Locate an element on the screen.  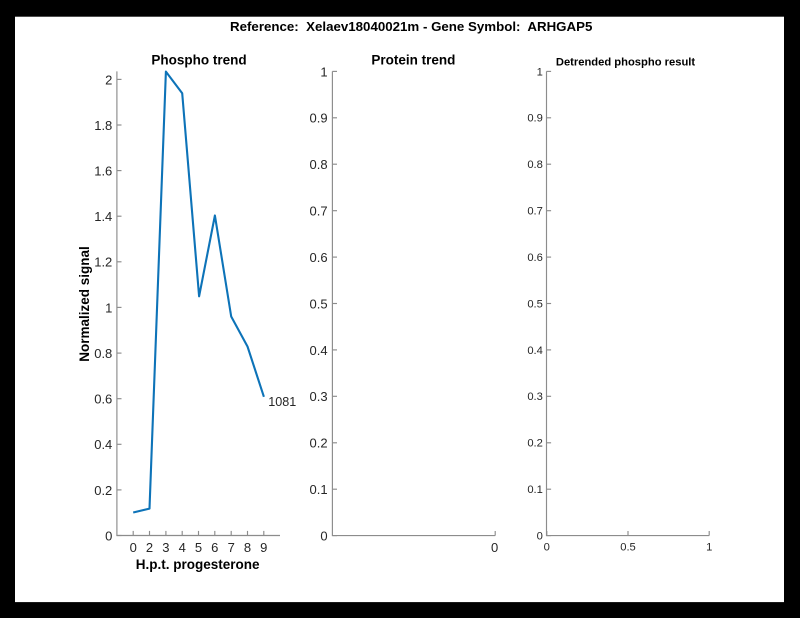
svg-text: 7 is located at coordinates (231, 547).